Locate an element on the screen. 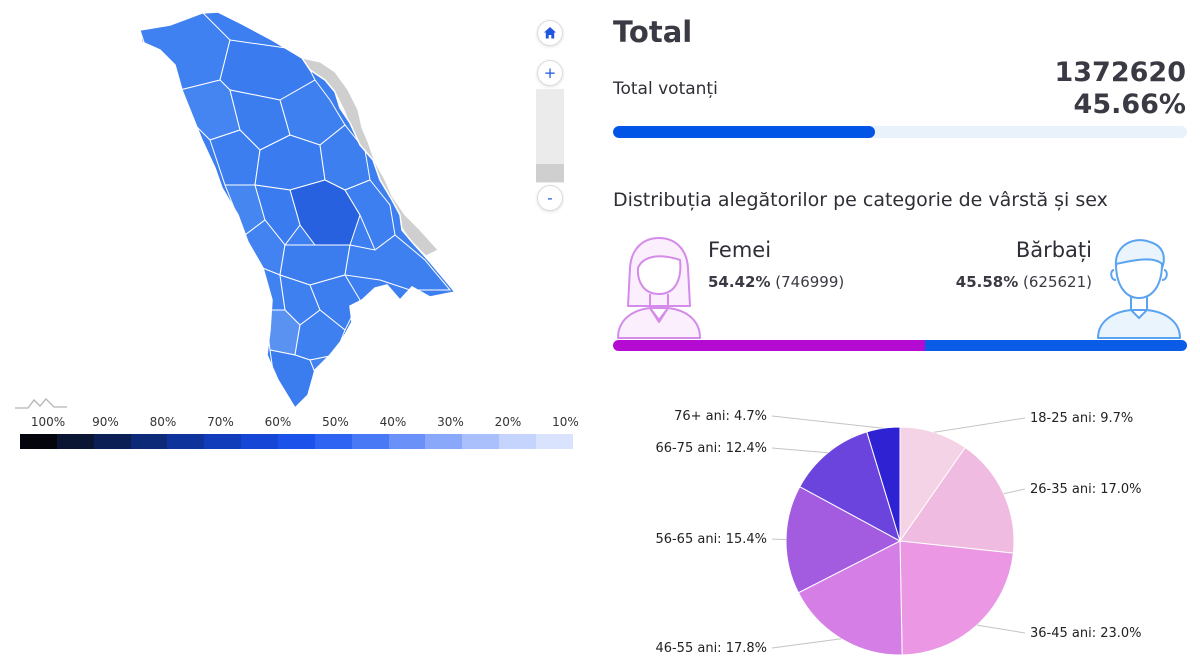 The width and height of the screenshot is (1200, 661). female-percent: 54.42% is located at coordinates (739, 282).